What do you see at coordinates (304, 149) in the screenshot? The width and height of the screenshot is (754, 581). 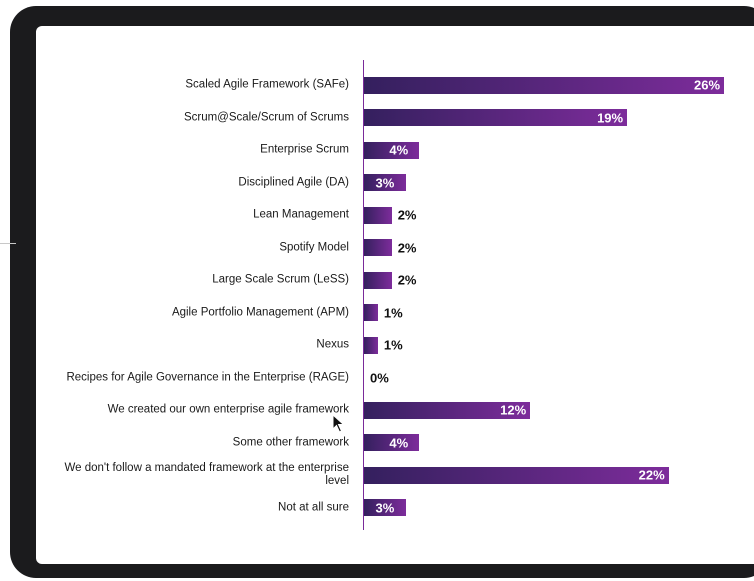 I see `category-label: Enterprise Scrum` at bounding box center [304, 149].